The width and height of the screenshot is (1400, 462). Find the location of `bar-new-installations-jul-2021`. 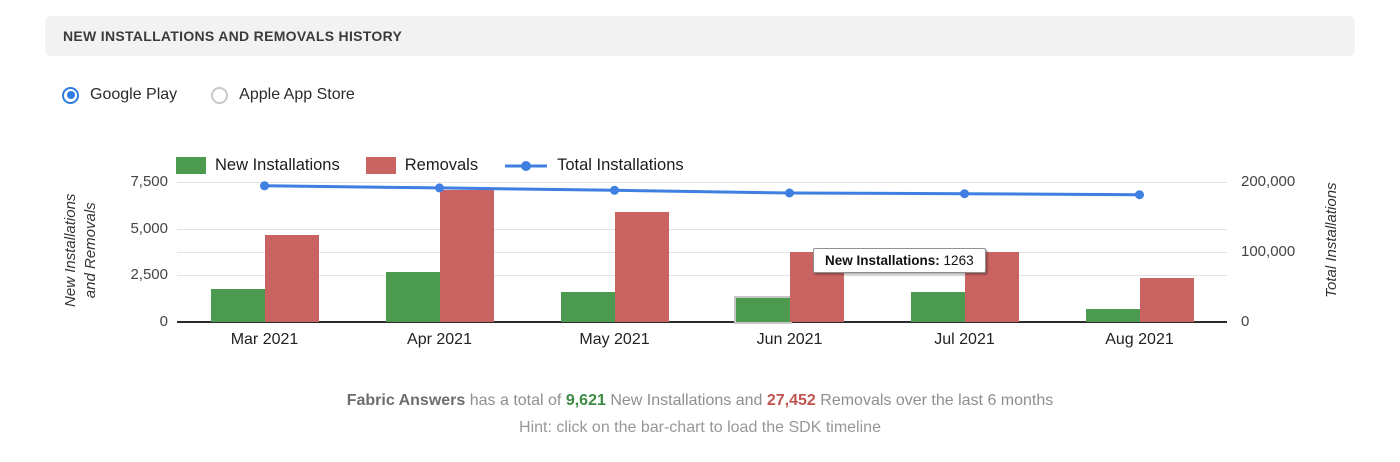

bar-new-installations-jul-2021 is located at coordinates (937, 307).